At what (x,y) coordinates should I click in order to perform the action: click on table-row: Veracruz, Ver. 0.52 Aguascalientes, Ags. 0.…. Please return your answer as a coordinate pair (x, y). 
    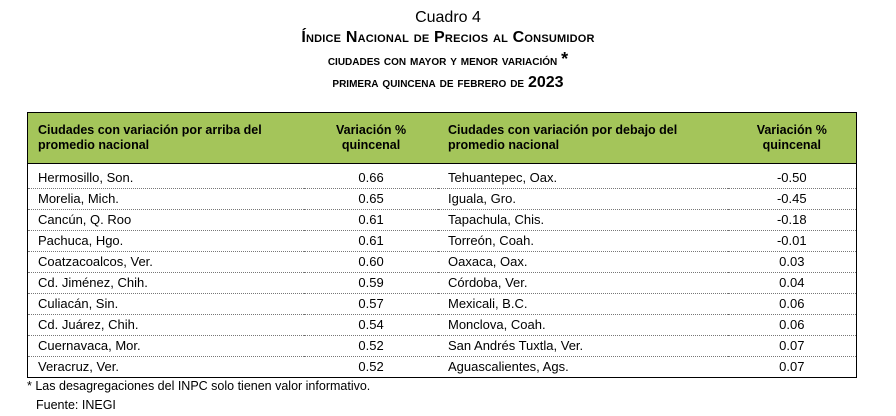
    Looking at the image, I should click on (442, 367).